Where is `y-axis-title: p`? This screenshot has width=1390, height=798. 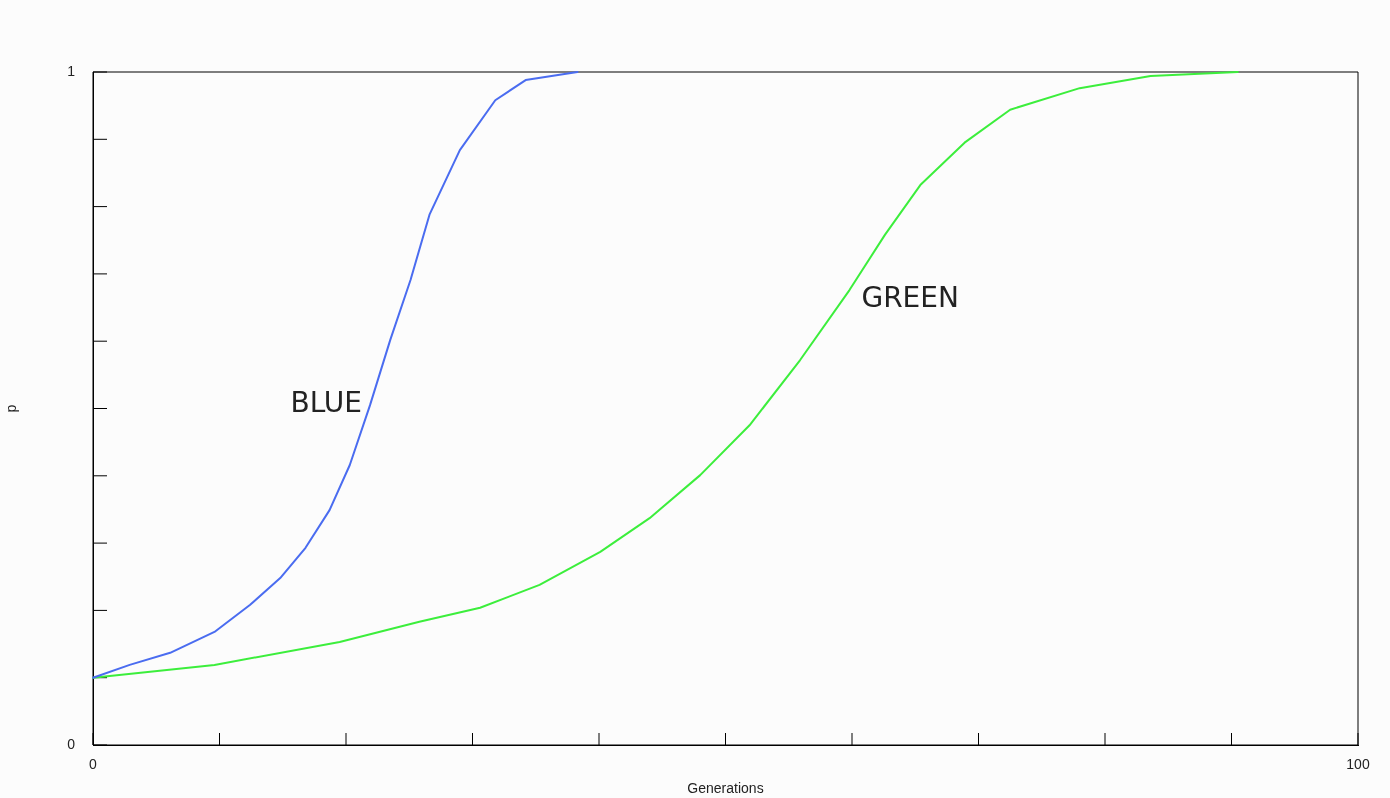
y-axis-title: p is located at coordinates (11, 408).